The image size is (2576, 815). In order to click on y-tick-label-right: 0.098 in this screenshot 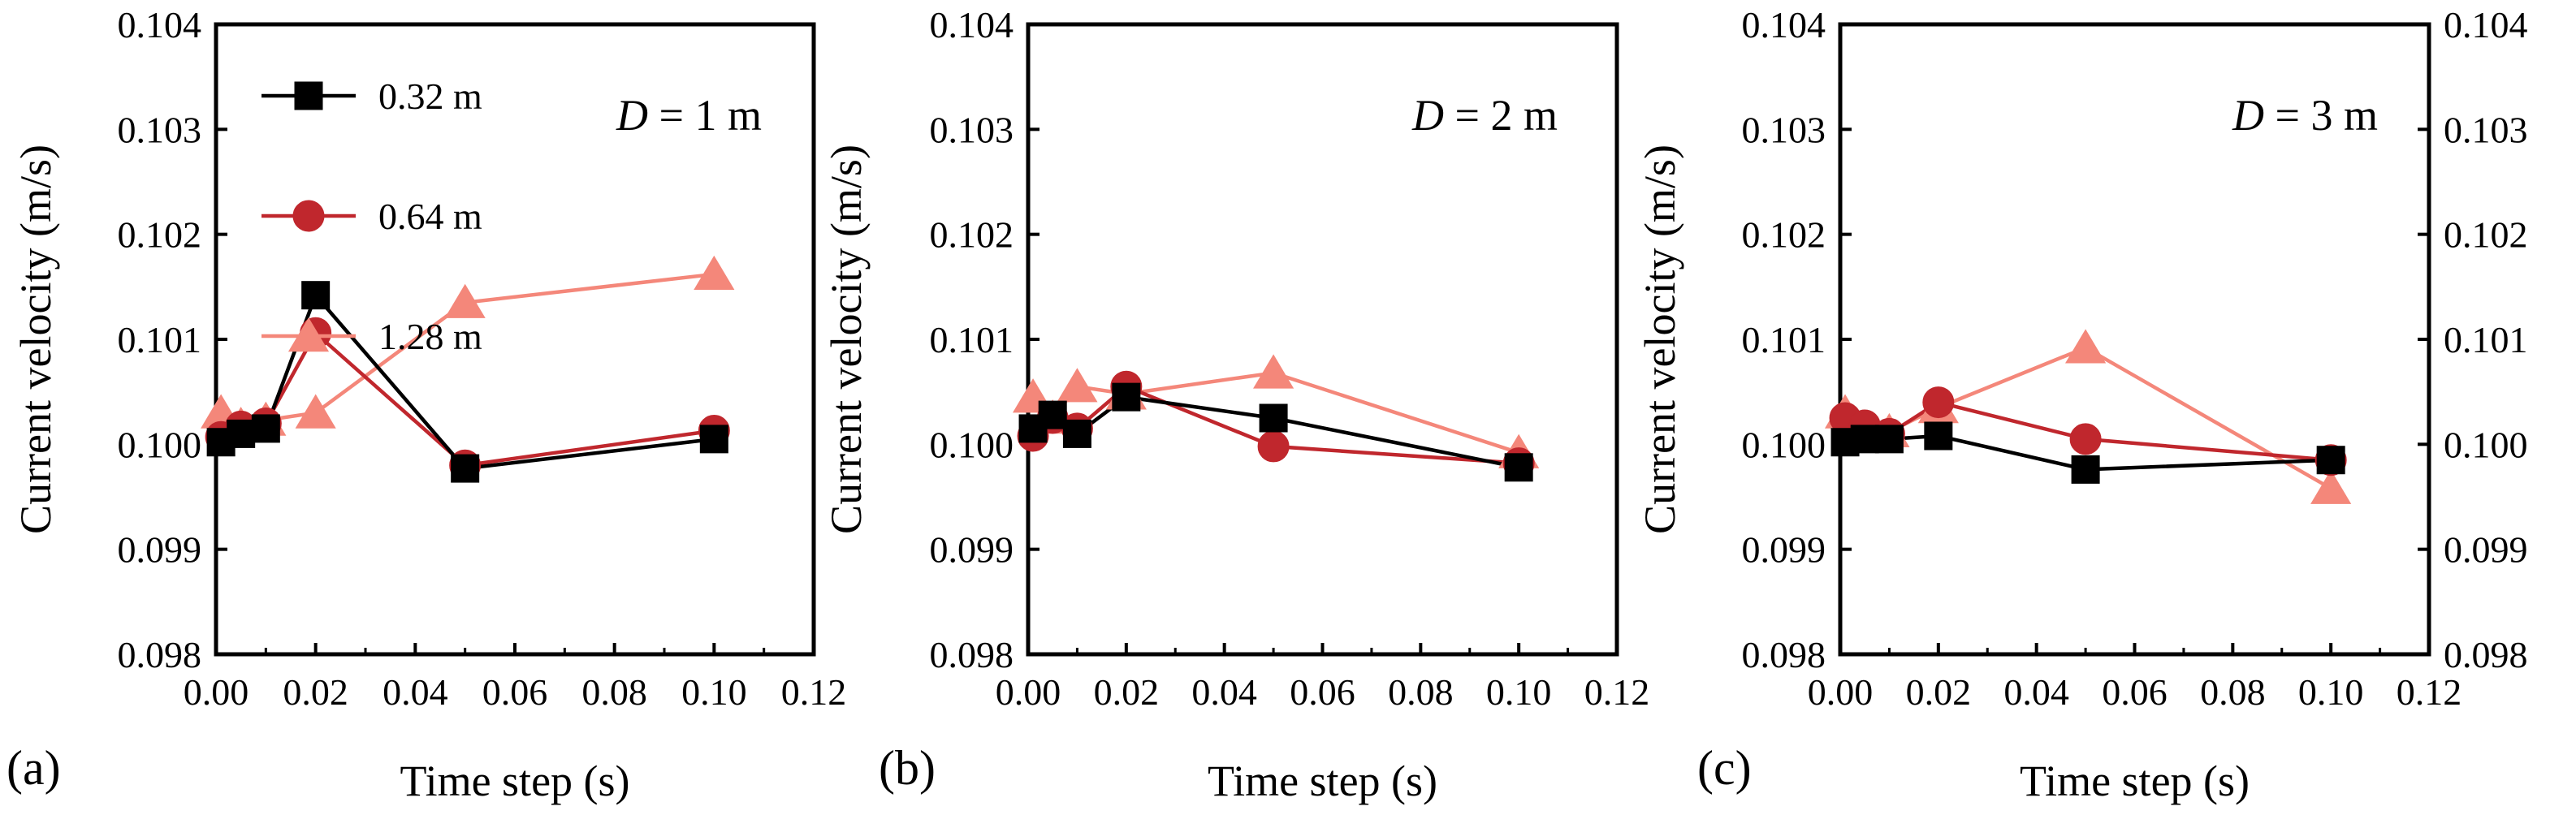, I will do `click(2486, 654)`.